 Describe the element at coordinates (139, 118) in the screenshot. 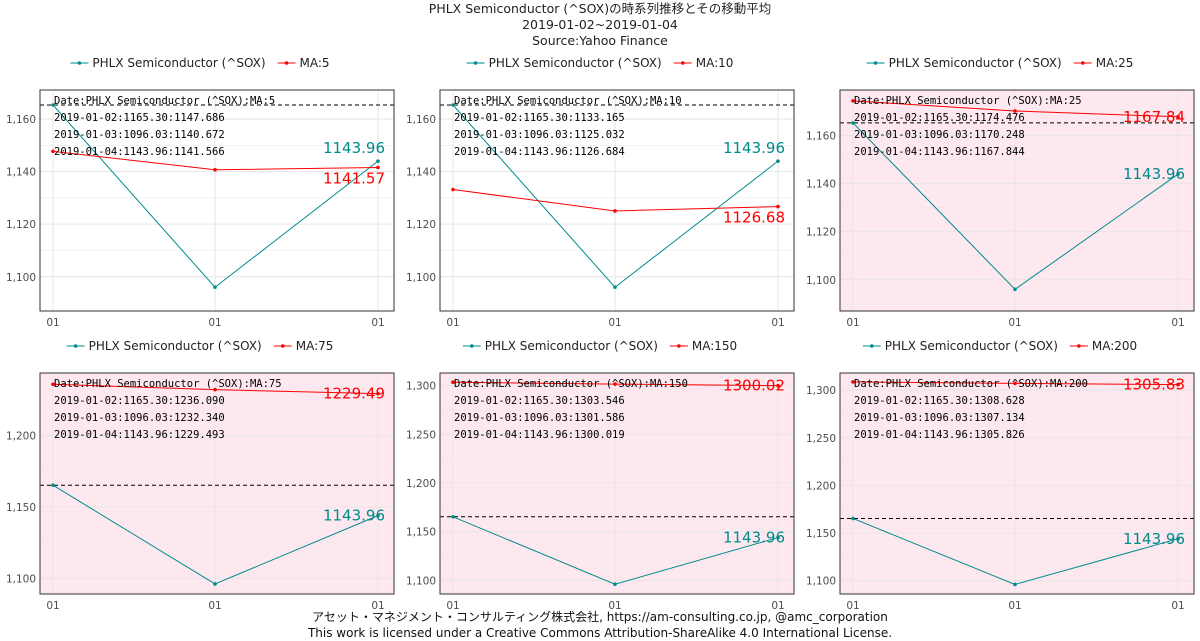

I see `annotation-line: 2019-01-02:1165.30:1147.686` at that location.